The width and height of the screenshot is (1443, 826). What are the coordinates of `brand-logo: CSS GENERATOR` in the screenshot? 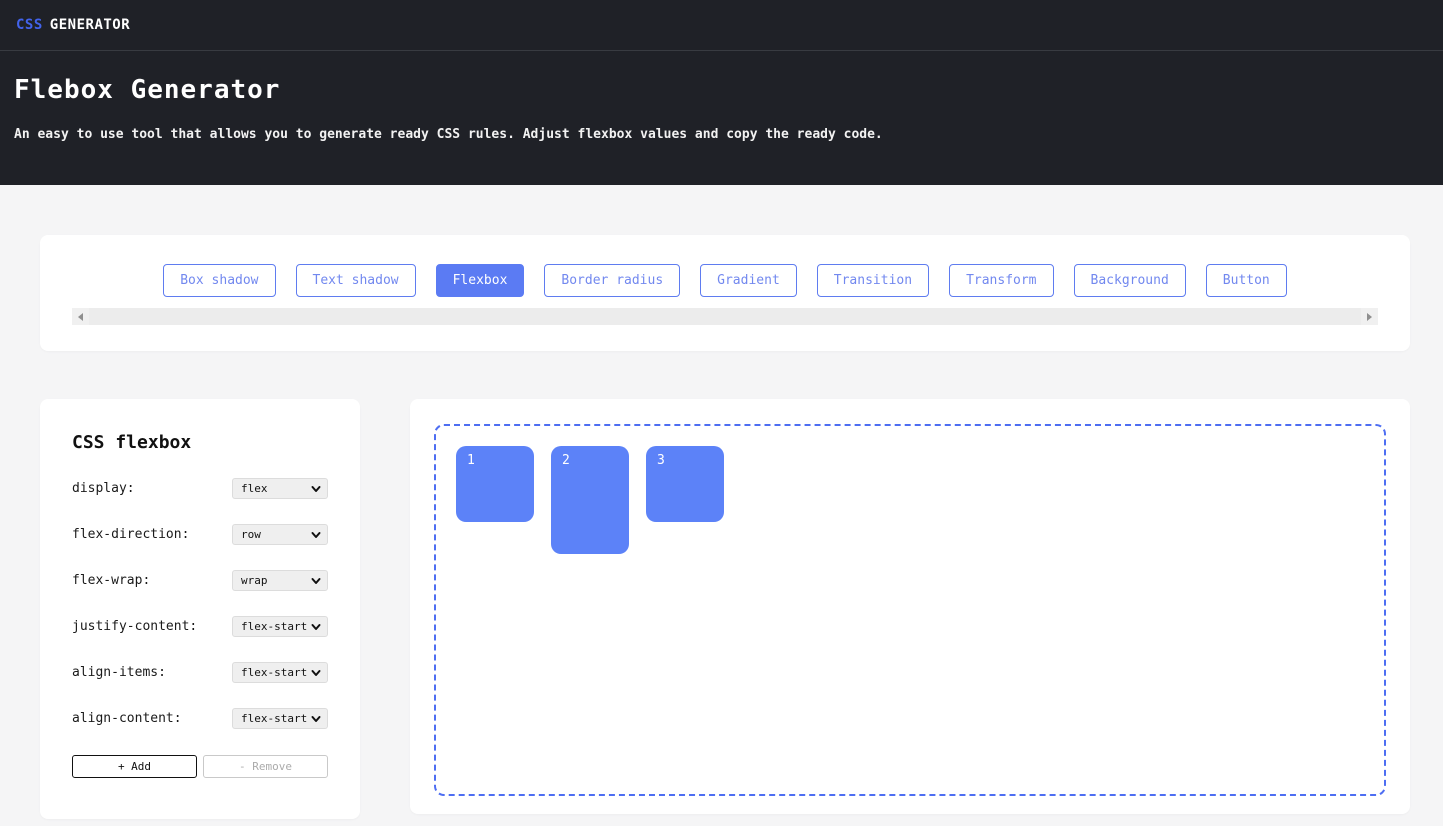 It's located at (73, 25).